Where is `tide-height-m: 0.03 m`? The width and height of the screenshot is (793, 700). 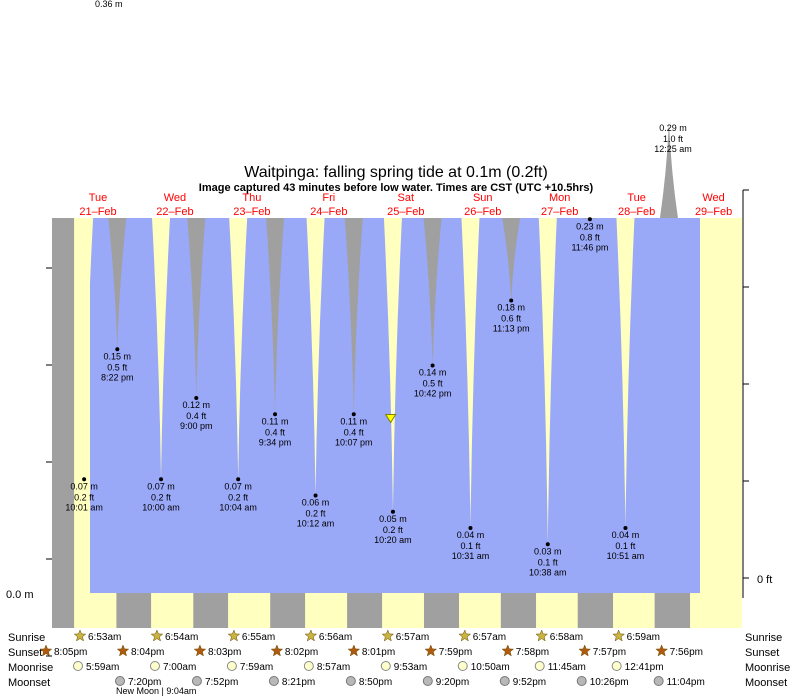
tide-height-m: 0.03 m is located at coordinates (548, 551).